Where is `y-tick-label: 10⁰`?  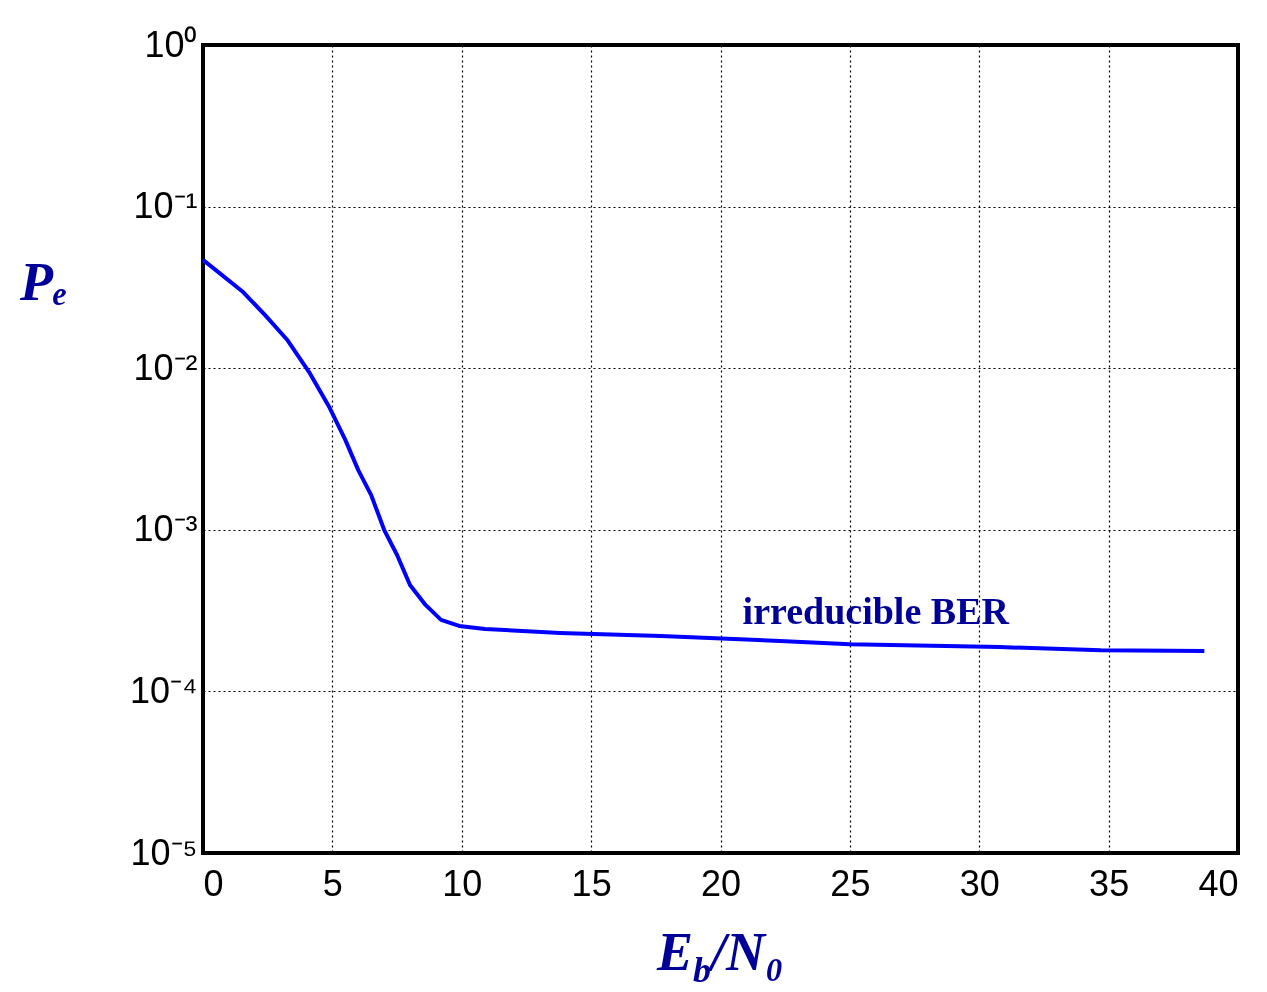 y-tick-label: 10⁰ is located at coordinates (171, 44).